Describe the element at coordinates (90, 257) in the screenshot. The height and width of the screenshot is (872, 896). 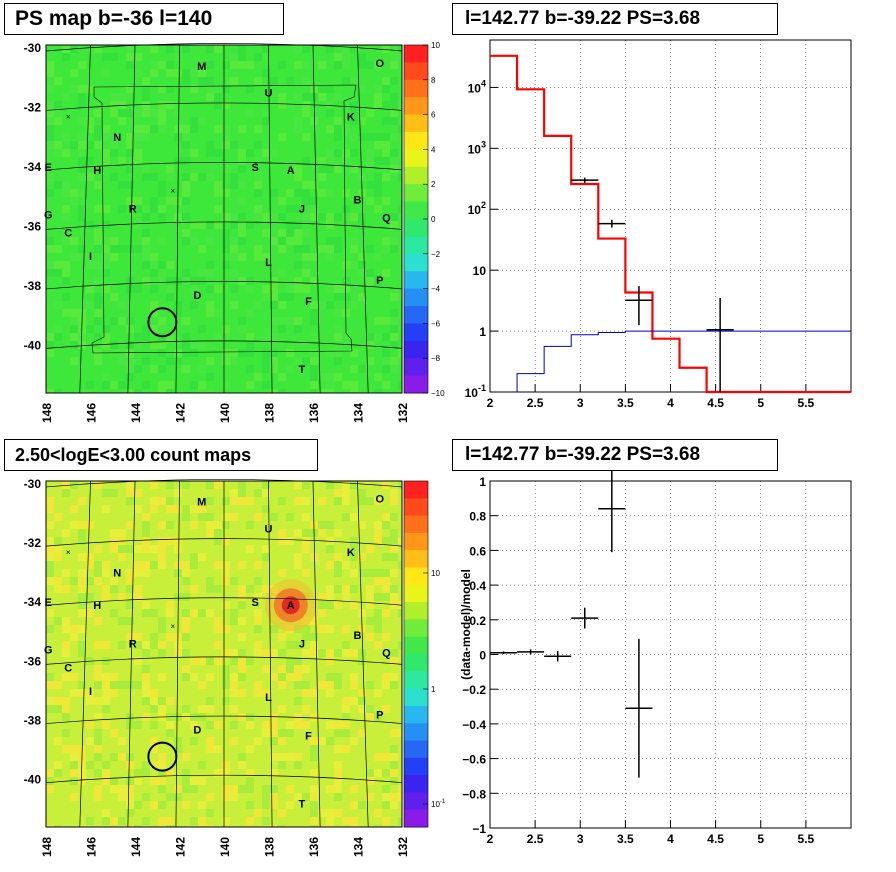
I see `source-label-i: I` at that location.